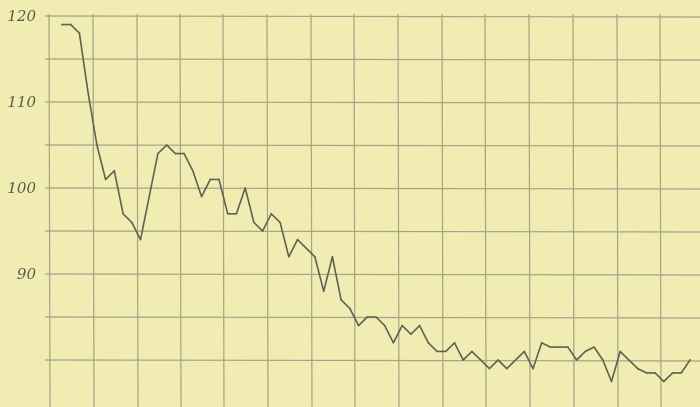  Describe the element at coordinates (21, 102) in the screenshot. I see `y-tick-label: 110` at that location.